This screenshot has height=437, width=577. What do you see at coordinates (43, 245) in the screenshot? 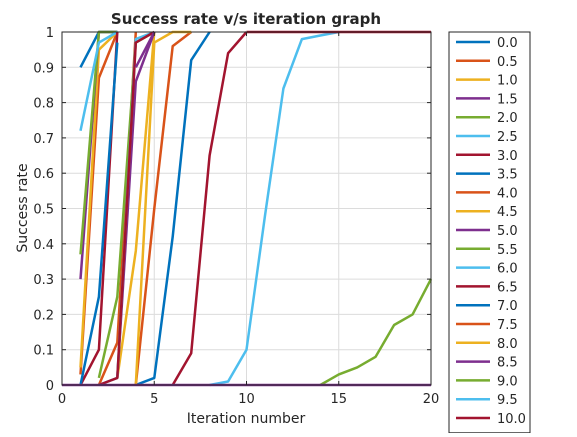
I see `y-tick-label: 0.4` at bounding box center [43, 245].